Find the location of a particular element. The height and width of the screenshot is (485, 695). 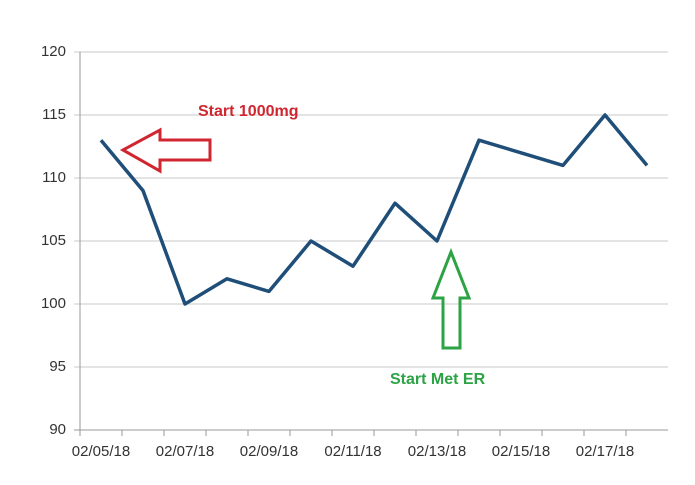

x-tick-label: 02/07/18 is located at coordinates (185, 451).